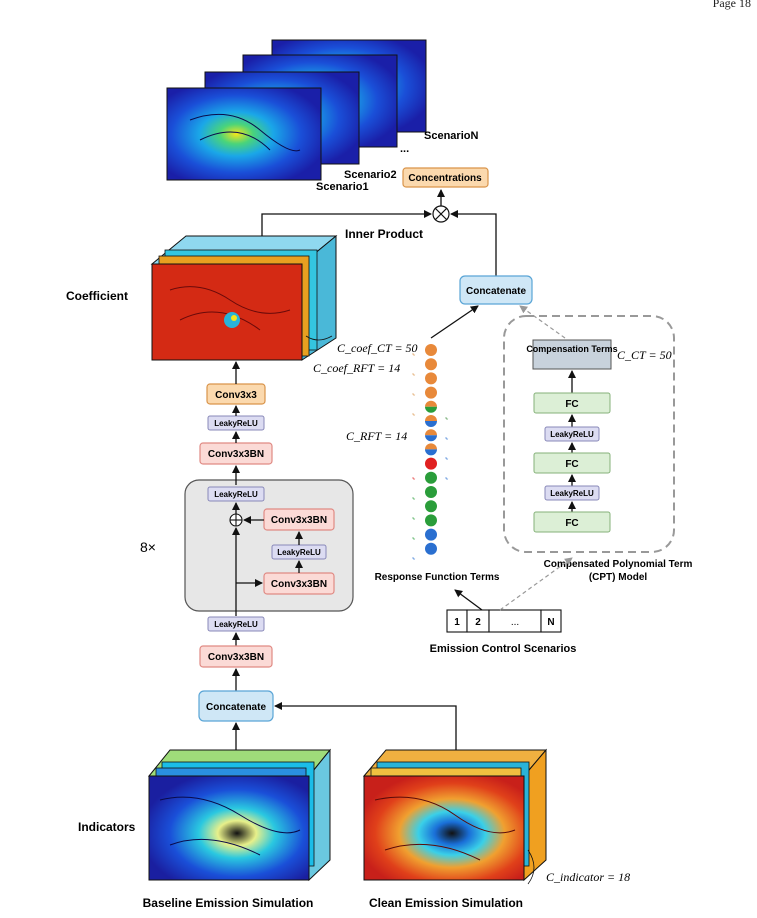 Image resolution: width=757 pixels, height=918 pixels. I want to click on conv3x3bn-2-label: Conv3x3BN, so click(236, 657).